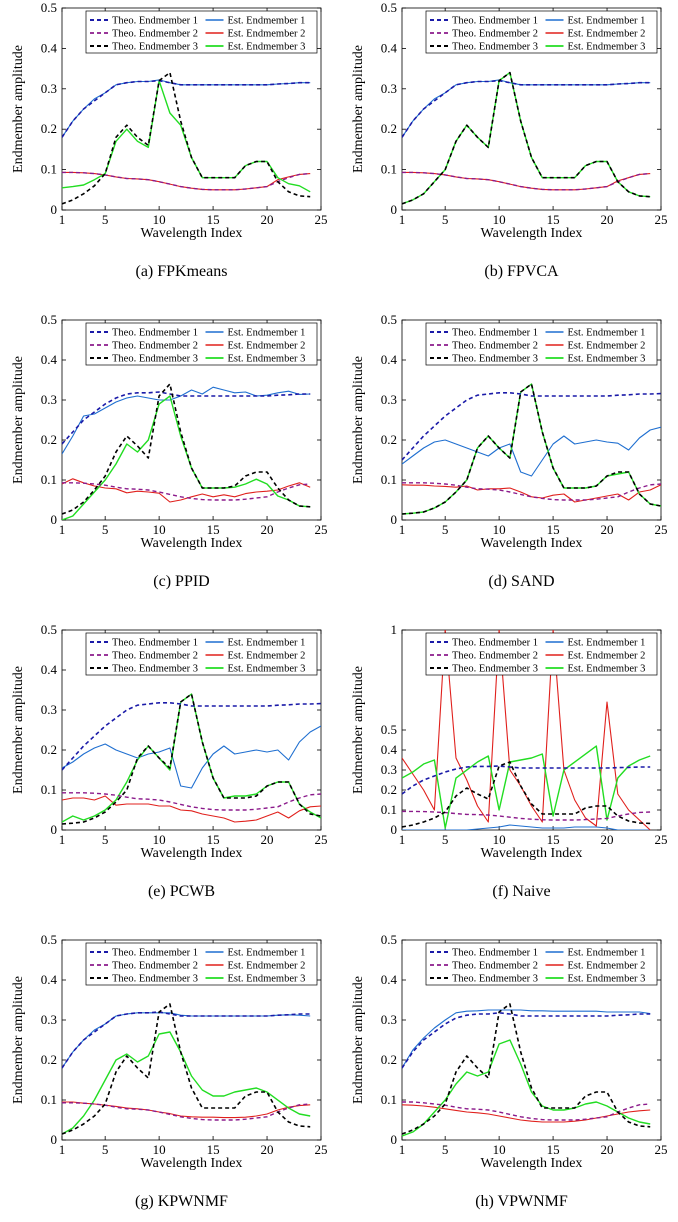 The height and width of the screenshot is (1222, 678). What do you see at coordinates (521, 271) in the screenshot?
I see `panel-caption: (b) FPVCA` at bounding box center [521, 271].